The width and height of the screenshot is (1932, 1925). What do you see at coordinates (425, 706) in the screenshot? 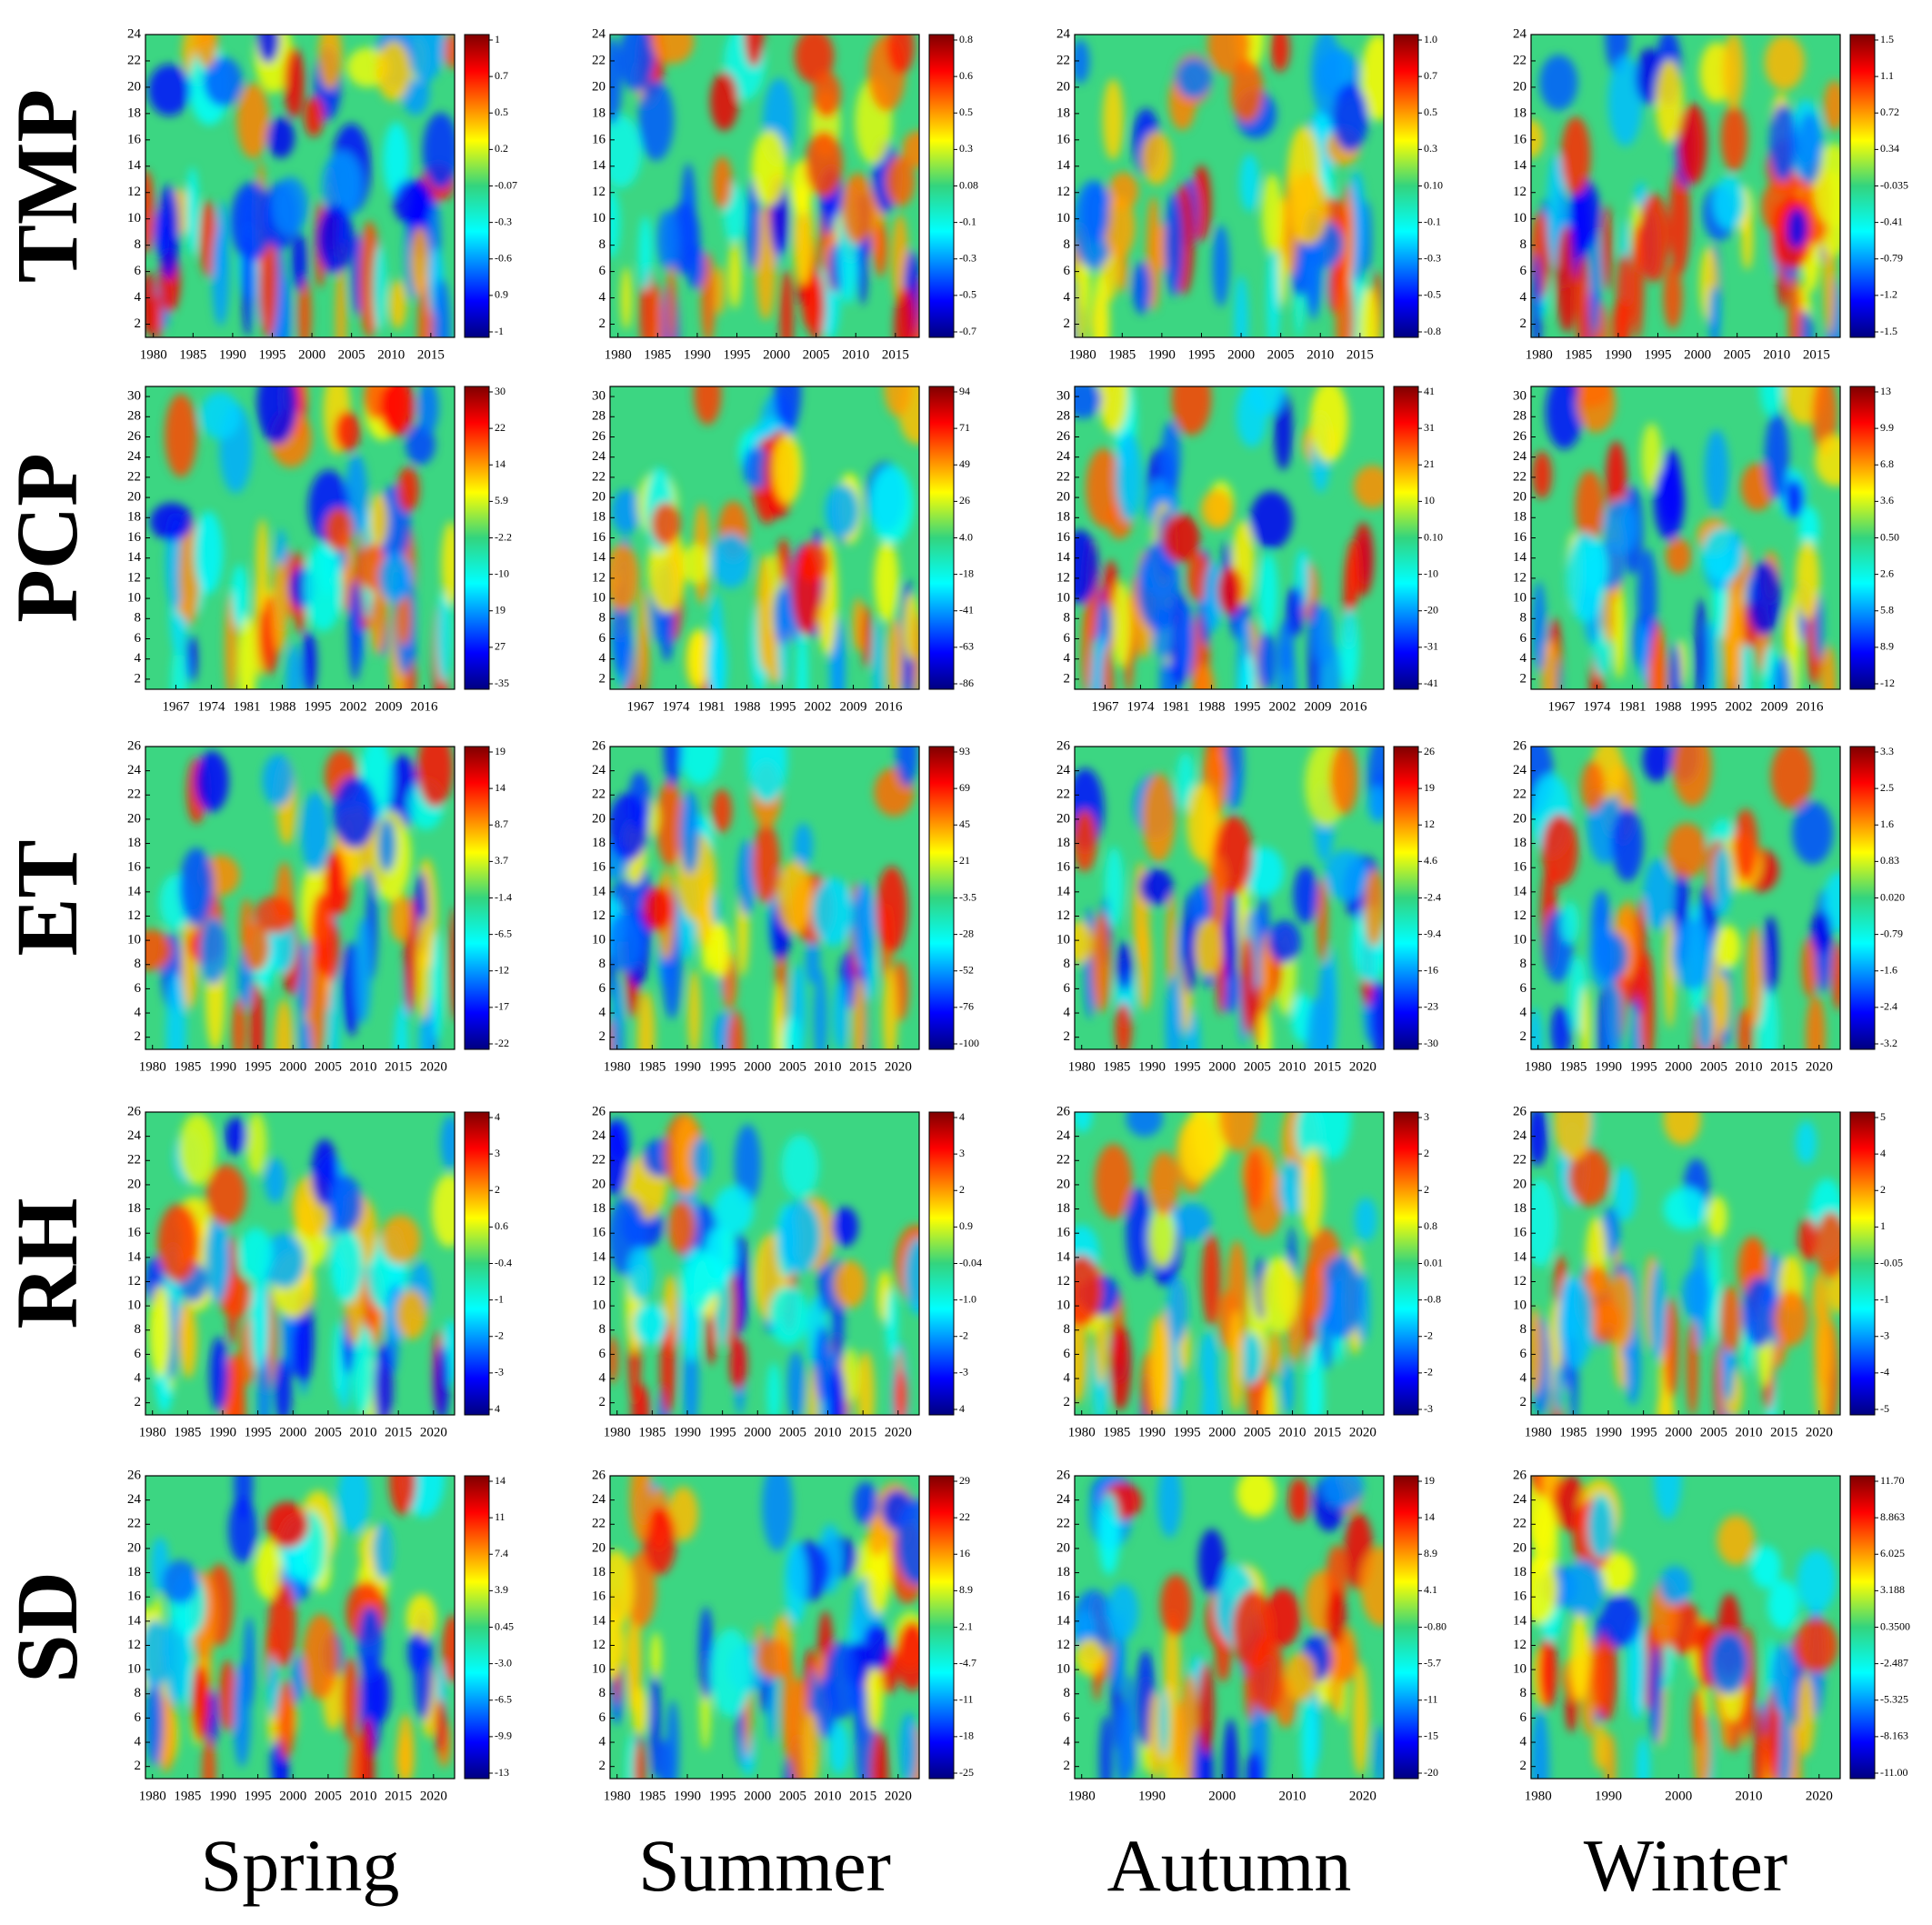
I see `x-tick-label: 2016` at bounding box center [425, 706].